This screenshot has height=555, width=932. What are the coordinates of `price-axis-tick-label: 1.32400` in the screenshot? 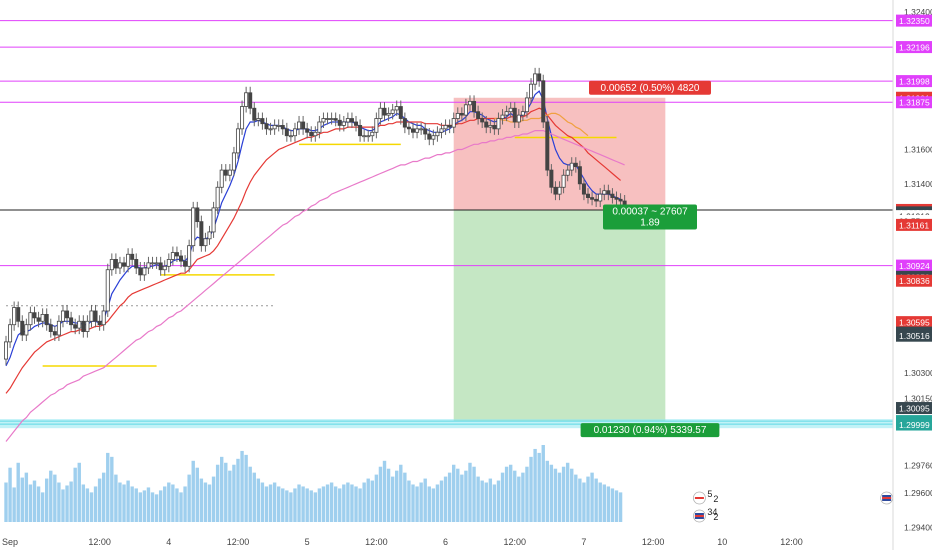 It's located at (918, 12).